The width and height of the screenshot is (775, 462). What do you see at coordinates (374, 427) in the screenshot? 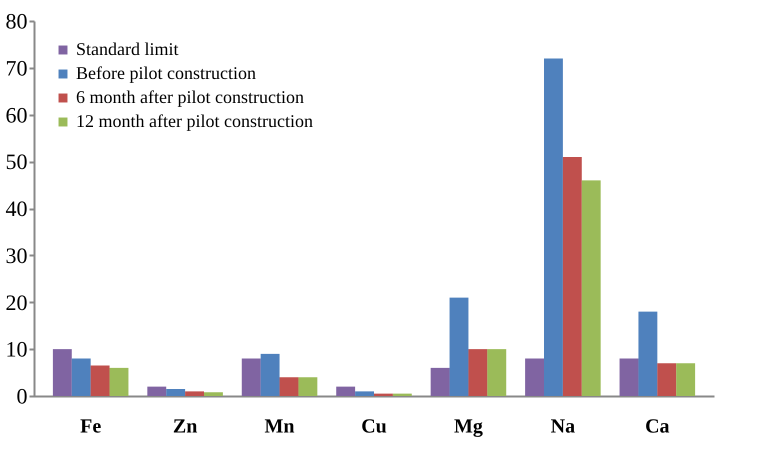
I see `x-tick-label: Cu` at bounding box center [374, 427].